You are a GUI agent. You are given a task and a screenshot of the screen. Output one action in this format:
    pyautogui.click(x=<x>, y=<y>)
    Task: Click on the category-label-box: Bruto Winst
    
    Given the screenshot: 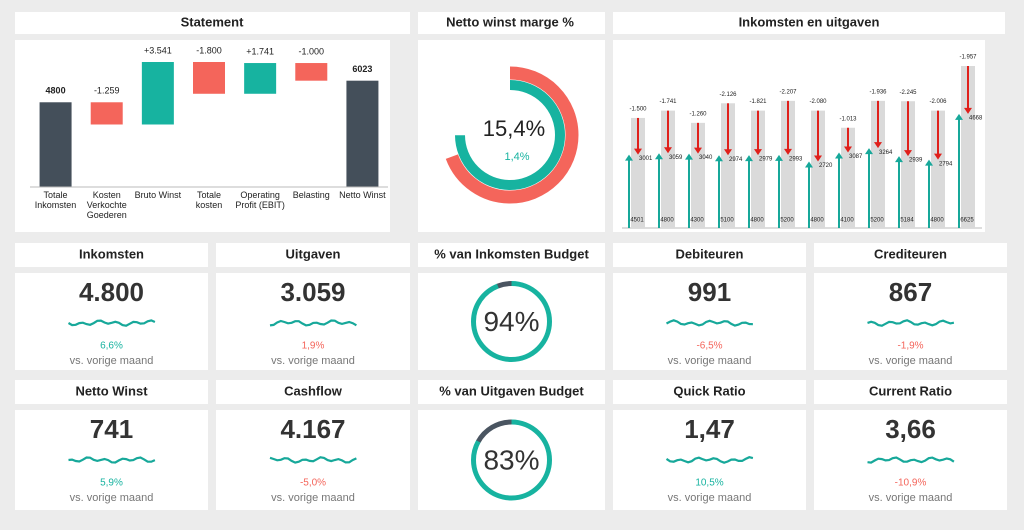 What is the action you would take?
    pyautogui.click(x=158, y=195)
    